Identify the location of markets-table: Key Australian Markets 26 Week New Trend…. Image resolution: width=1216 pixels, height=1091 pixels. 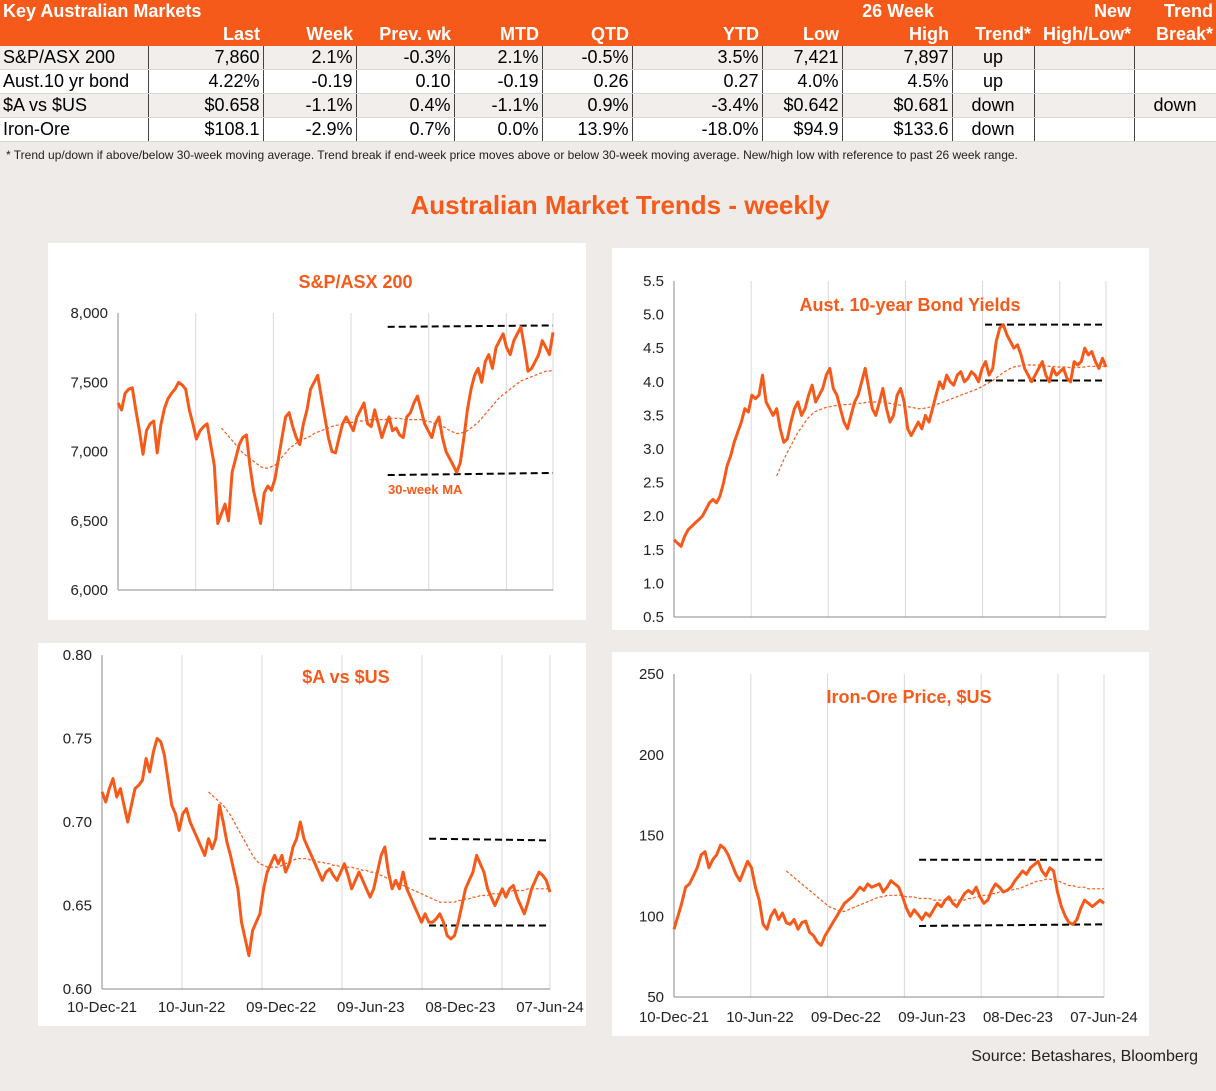
(608, 71).